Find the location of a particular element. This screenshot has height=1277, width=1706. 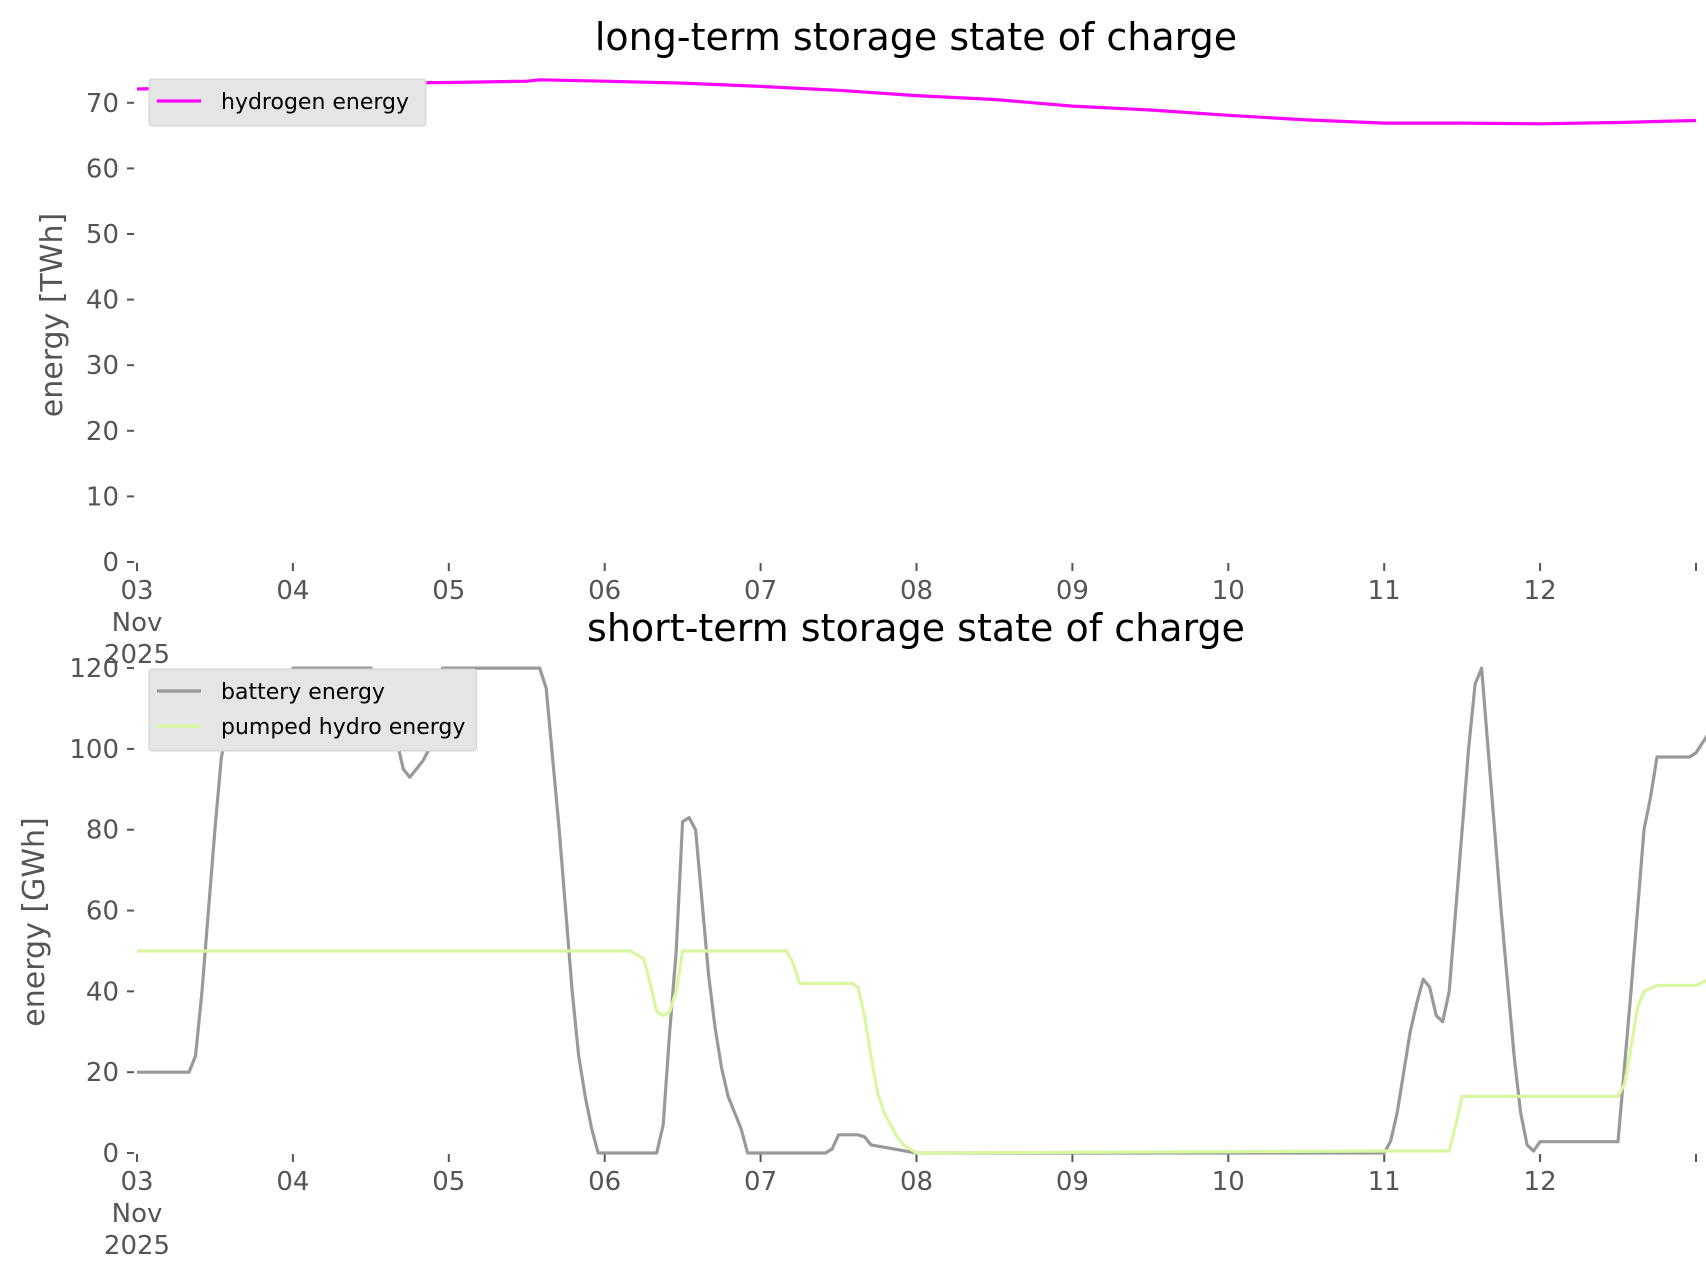

legend-label: battery energy is located at coordinates (303, 692).